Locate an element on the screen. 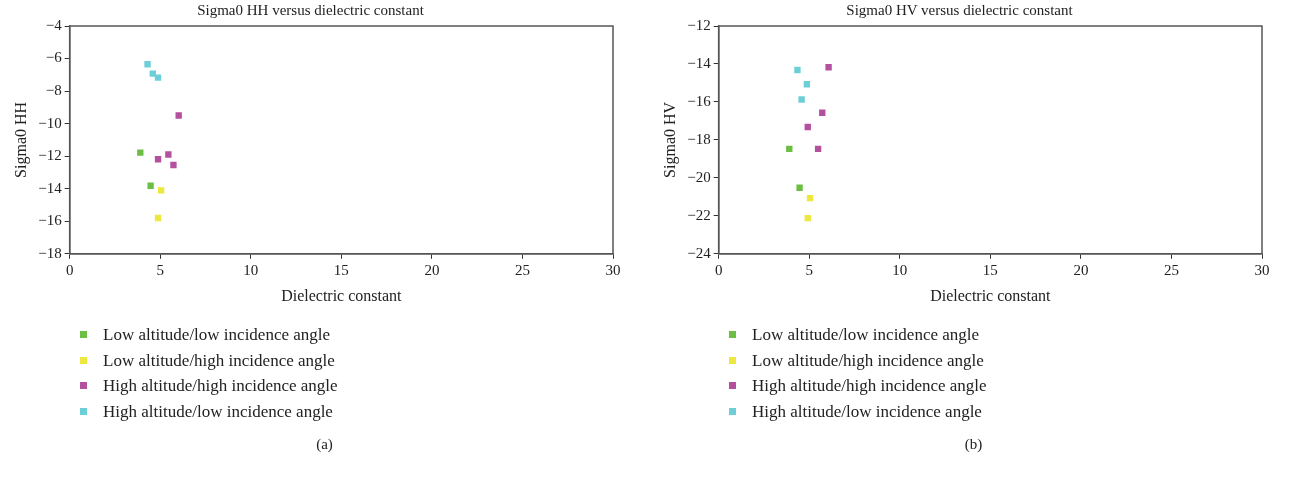  chart-title: Sigma0 HV versus dielectric constant is located at coordinates (960, 9).